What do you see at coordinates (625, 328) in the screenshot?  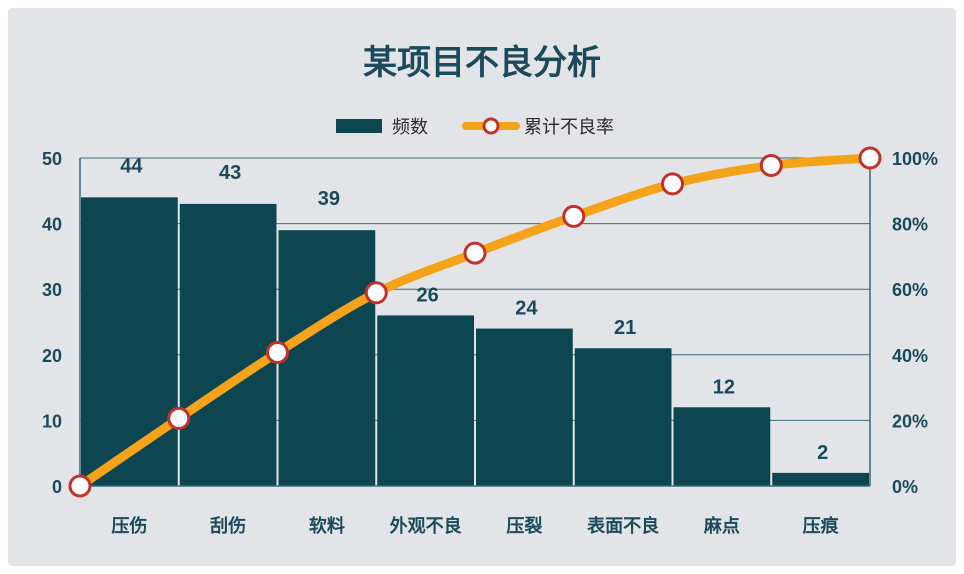 I see `bar-data-label: 21` at bounding box center [625, 328].